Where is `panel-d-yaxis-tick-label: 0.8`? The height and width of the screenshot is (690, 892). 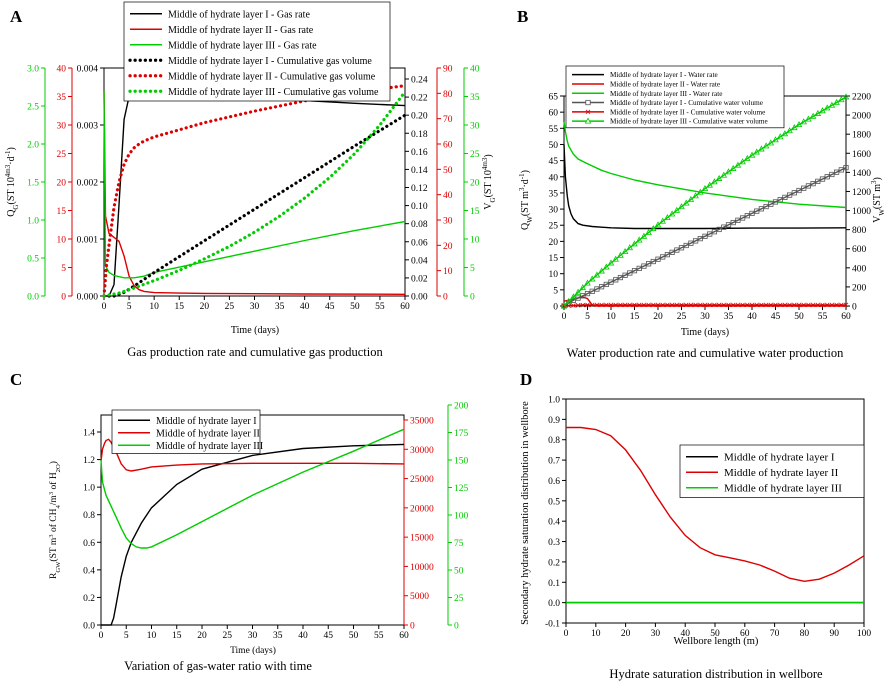 panel-d-yaxis-tick-label: 0.8 is located at coordinates (554, 441).